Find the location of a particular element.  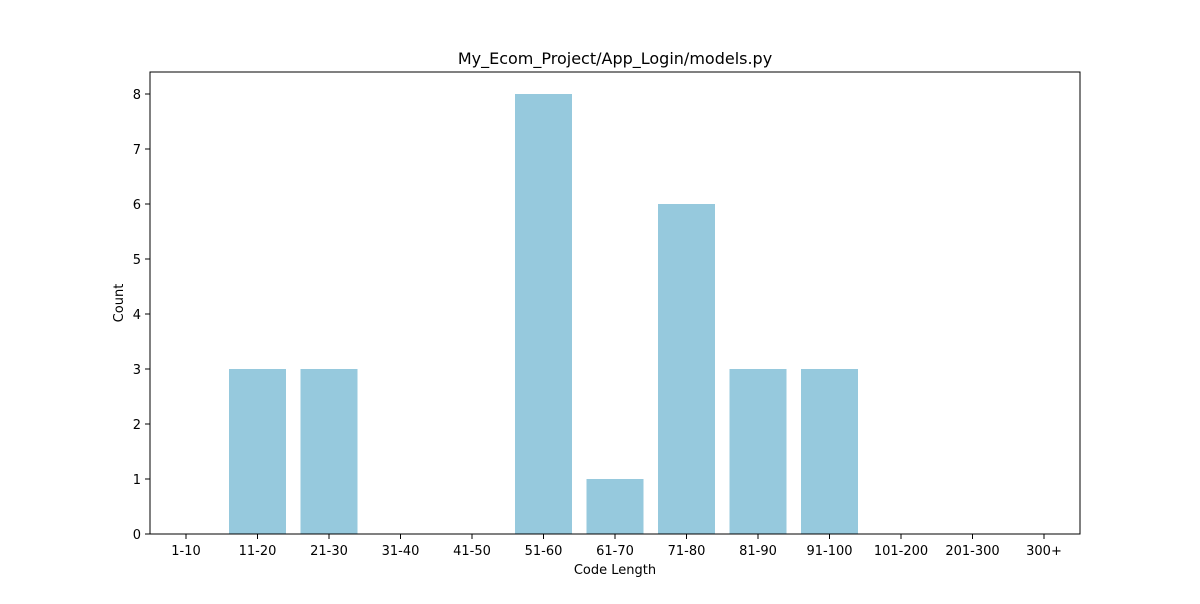

x-tick-label: 21-30 is located at coordinates (329, 551).